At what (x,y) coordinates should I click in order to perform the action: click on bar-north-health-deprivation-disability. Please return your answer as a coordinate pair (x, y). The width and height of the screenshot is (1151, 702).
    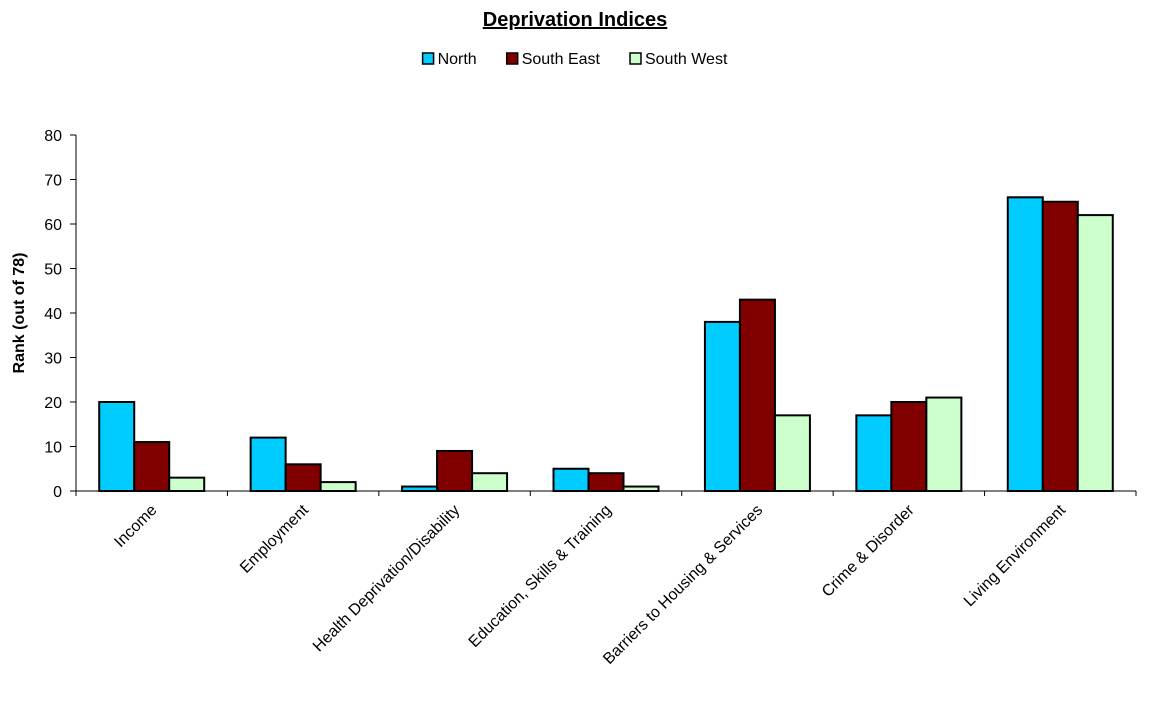
    Looking at the image, I should click on (420, 488).